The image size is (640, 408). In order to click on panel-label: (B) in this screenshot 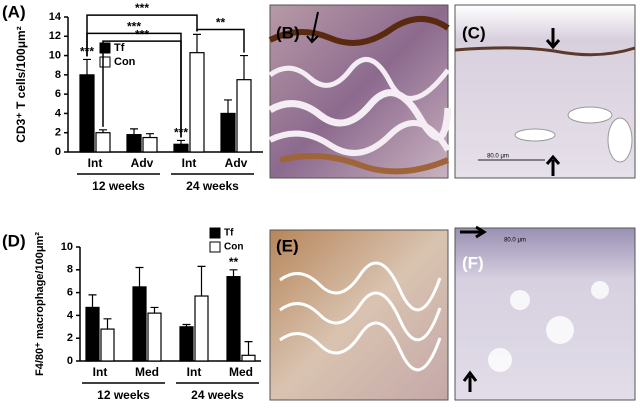, I will do `click(288, 32)`.